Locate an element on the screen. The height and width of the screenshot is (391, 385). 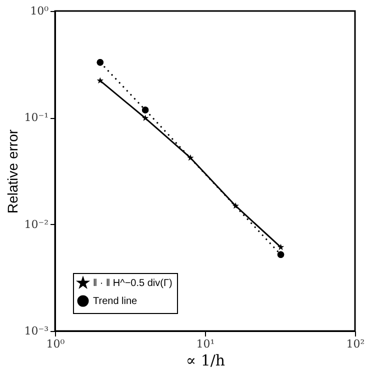
y-tick-label: 10⁰ is located at coordinates (40, 11).